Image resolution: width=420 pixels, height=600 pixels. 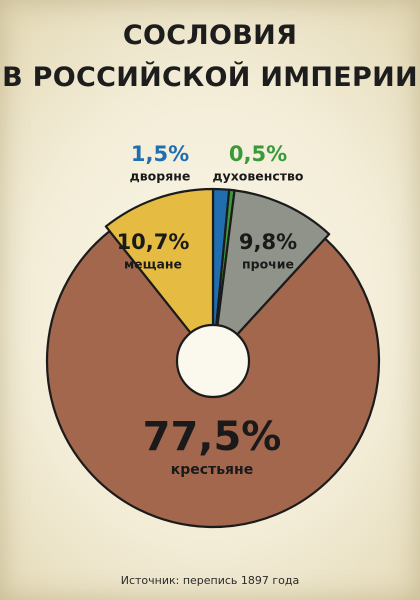 What do you see at coordinates (271, 276) in the screenshot?
I see `slice-other` at bounding box center [271, 276].